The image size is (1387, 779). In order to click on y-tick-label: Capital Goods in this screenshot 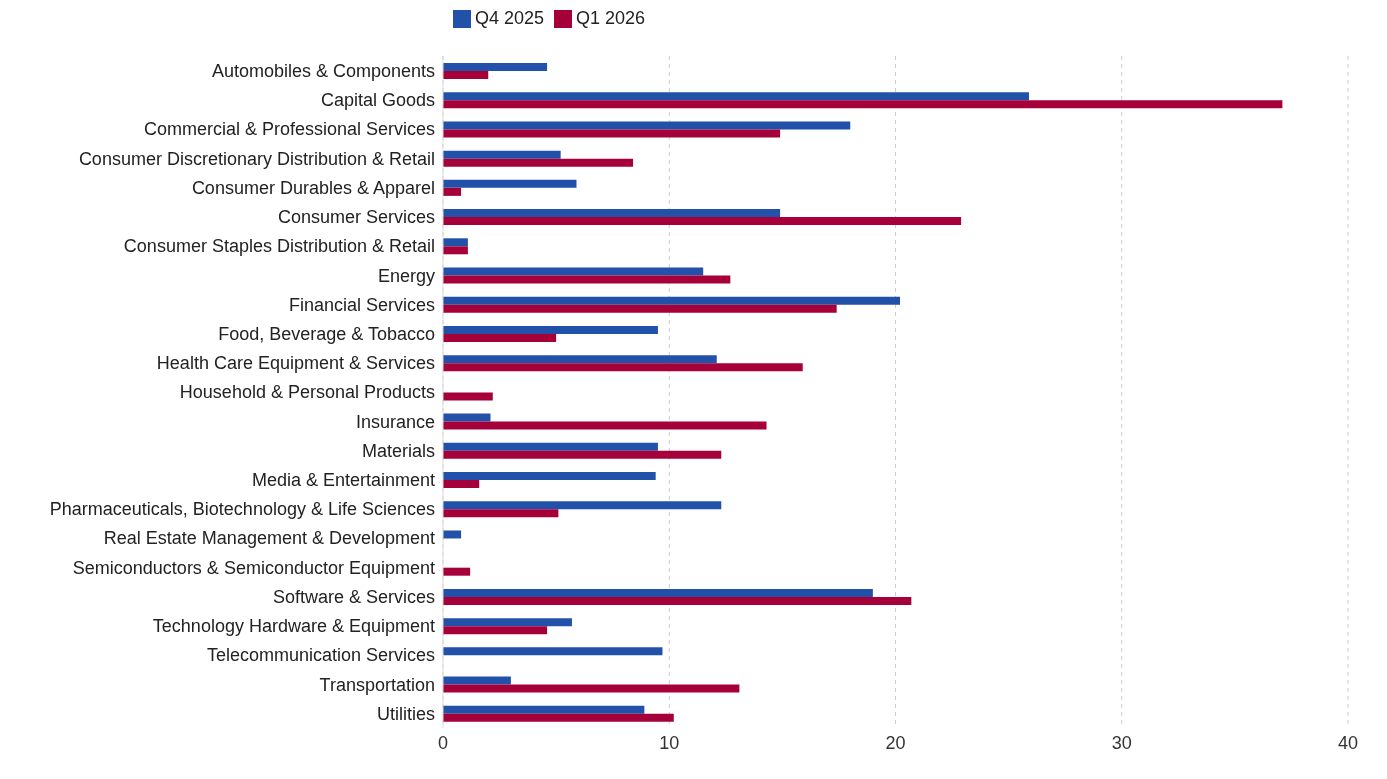, I will do `click(377, 100)`.